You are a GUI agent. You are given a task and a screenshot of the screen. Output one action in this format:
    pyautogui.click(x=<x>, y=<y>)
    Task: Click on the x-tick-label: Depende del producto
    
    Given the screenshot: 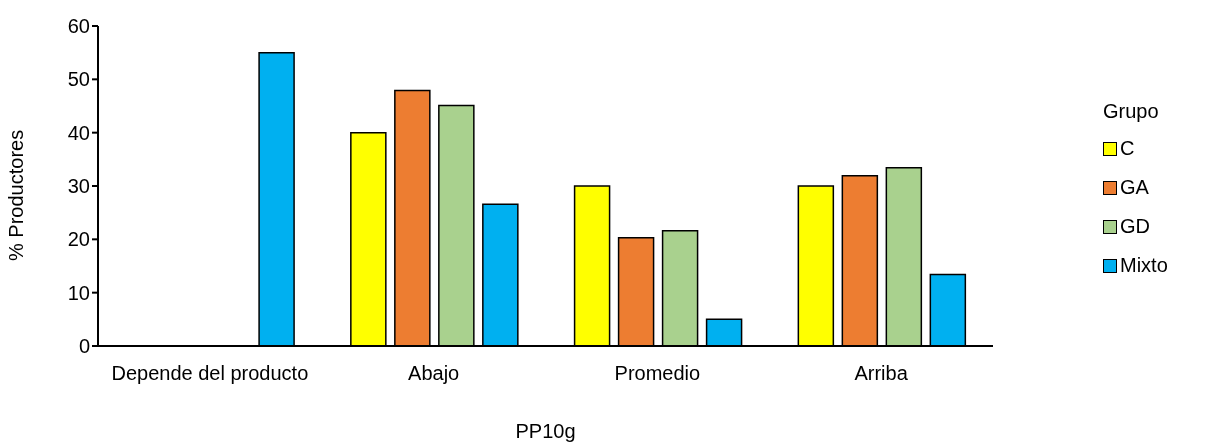 What is the action you would take?
    pyautogui.click(x=210, y=373)
    